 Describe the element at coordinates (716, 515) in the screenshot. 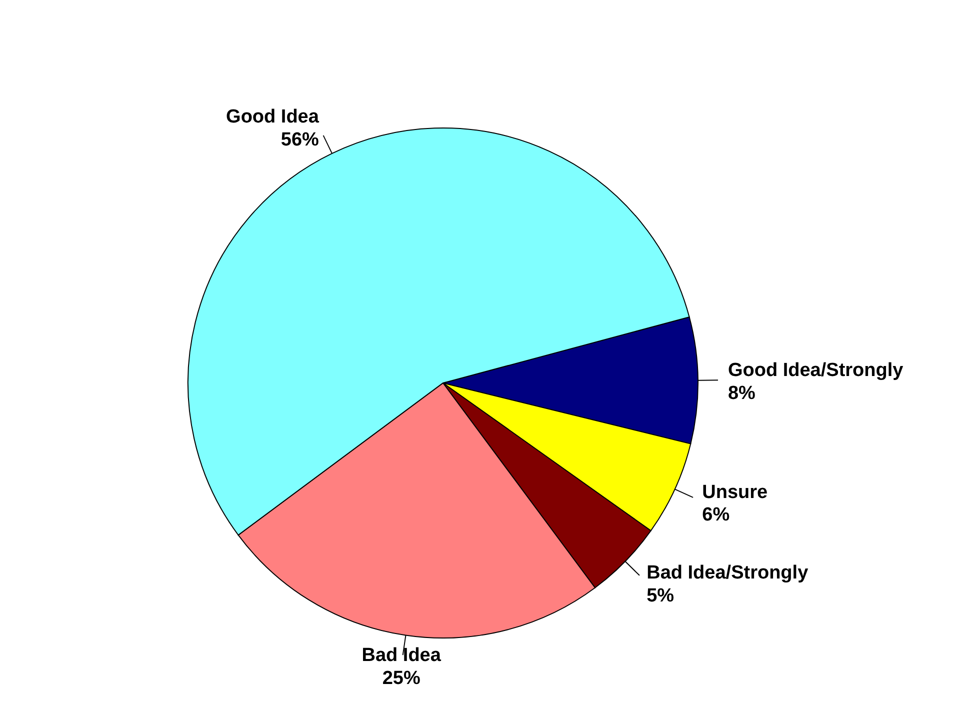

I see `data-label: 6%` at that location.